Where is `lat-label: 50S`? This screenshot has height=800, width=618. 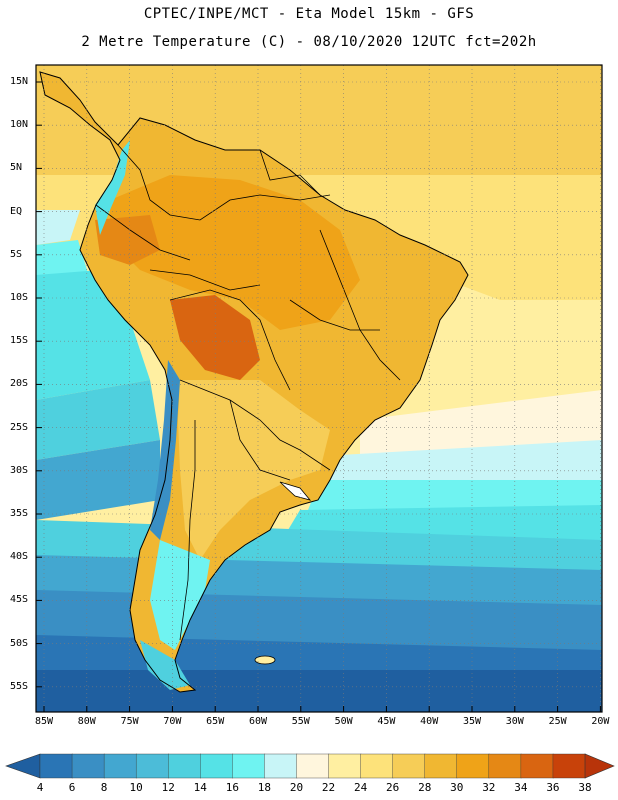
lat-label: 50S is located at coordinates (19, 643).